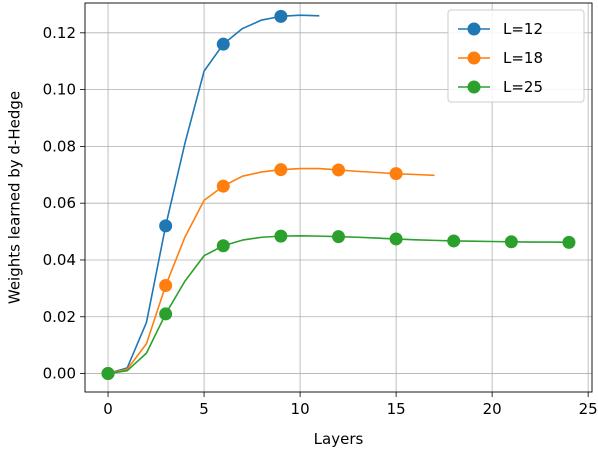 The height and width of the screenshot is (454, 598). Describe the element at coordinates (300, 409) in the screenshot. I see `x-tick-label: 10` at that location.